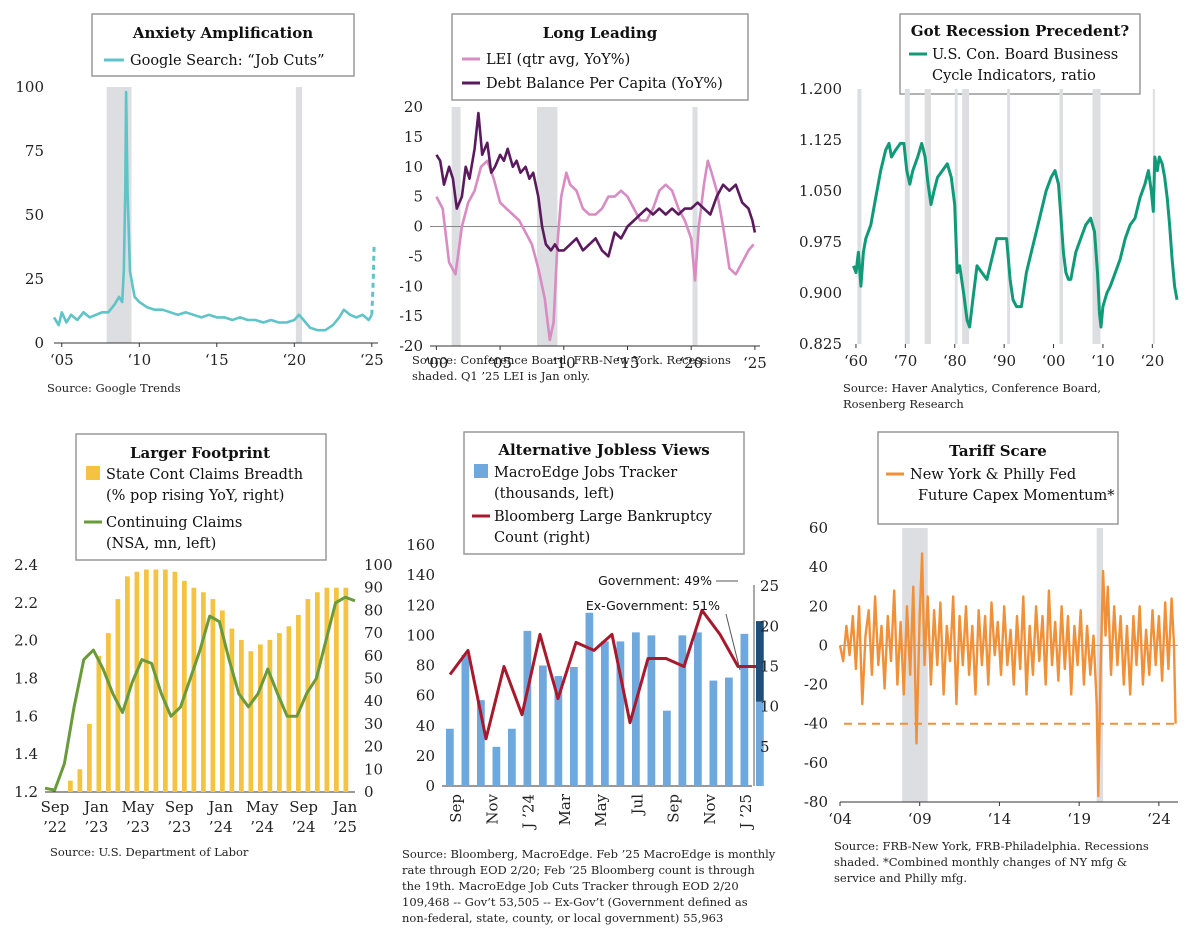 Image resolution: width=1200 pixels, height=938 pixels. I want to click on y-right-tick-label: 100, so click(378, 565).